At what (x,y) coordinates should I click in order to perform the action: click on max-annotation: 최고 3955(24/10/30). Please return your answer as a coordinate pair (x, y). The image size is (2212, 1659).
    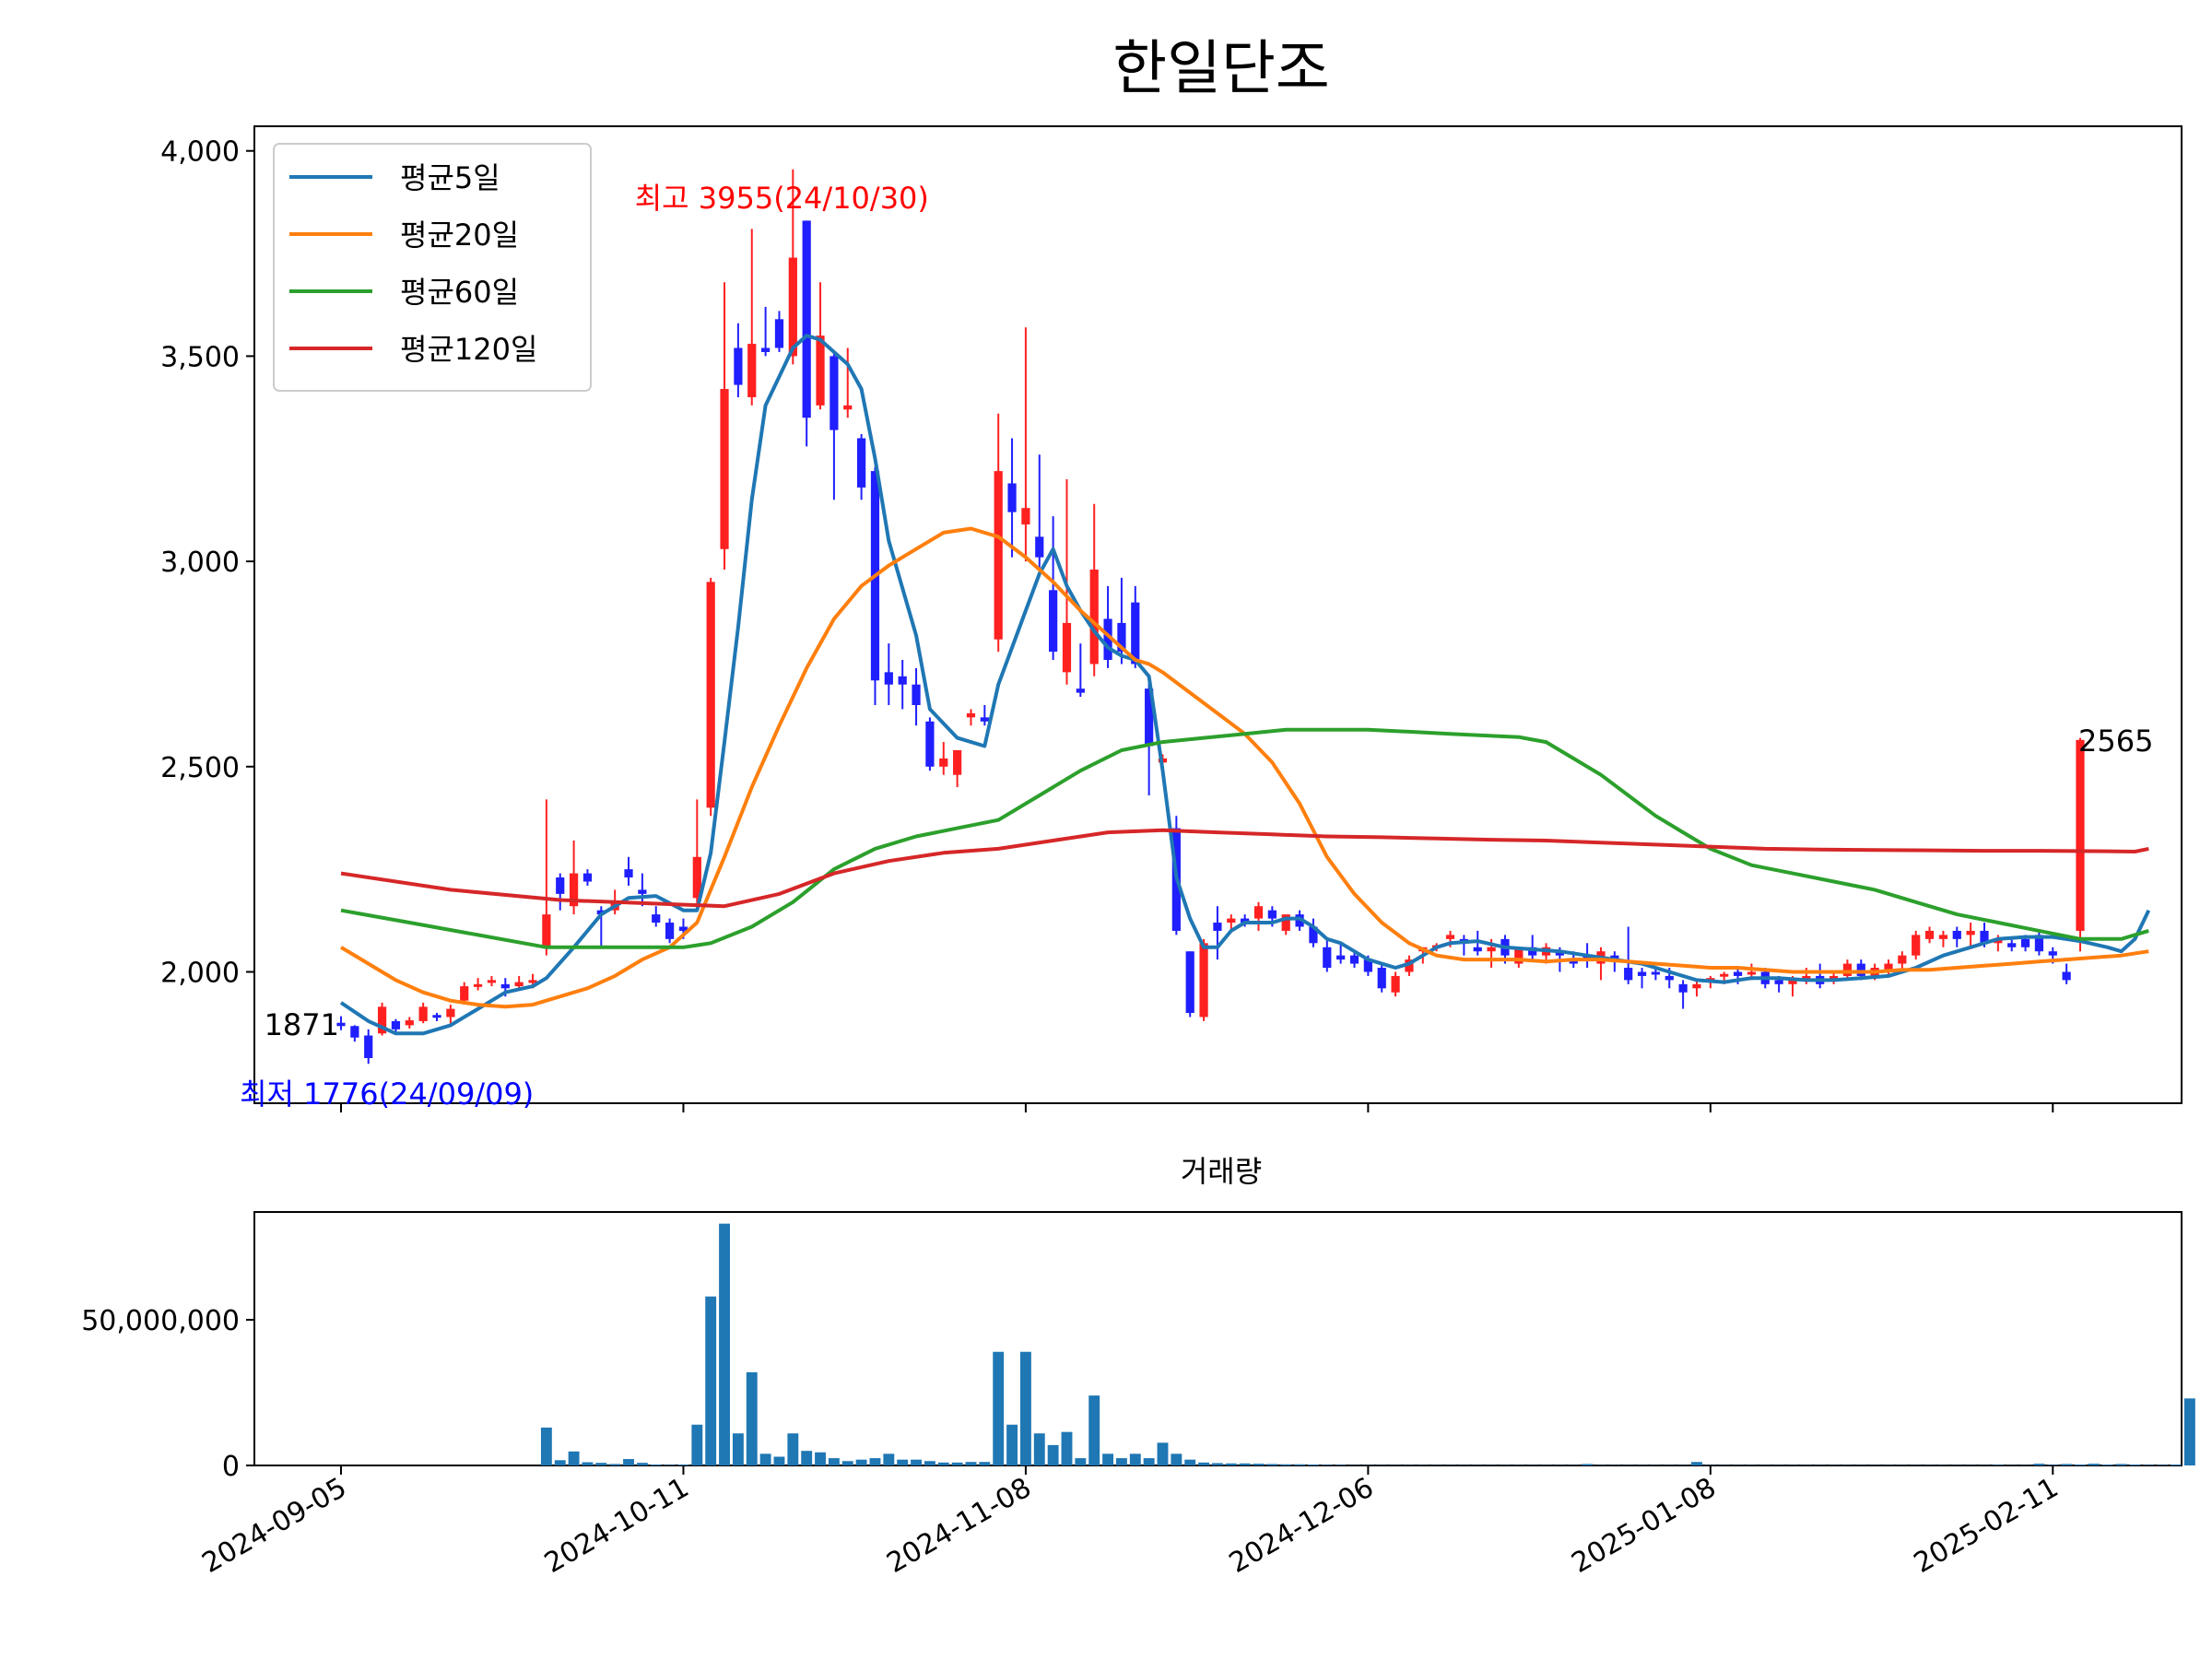
    Looking at the image, I should click on (782, 198).